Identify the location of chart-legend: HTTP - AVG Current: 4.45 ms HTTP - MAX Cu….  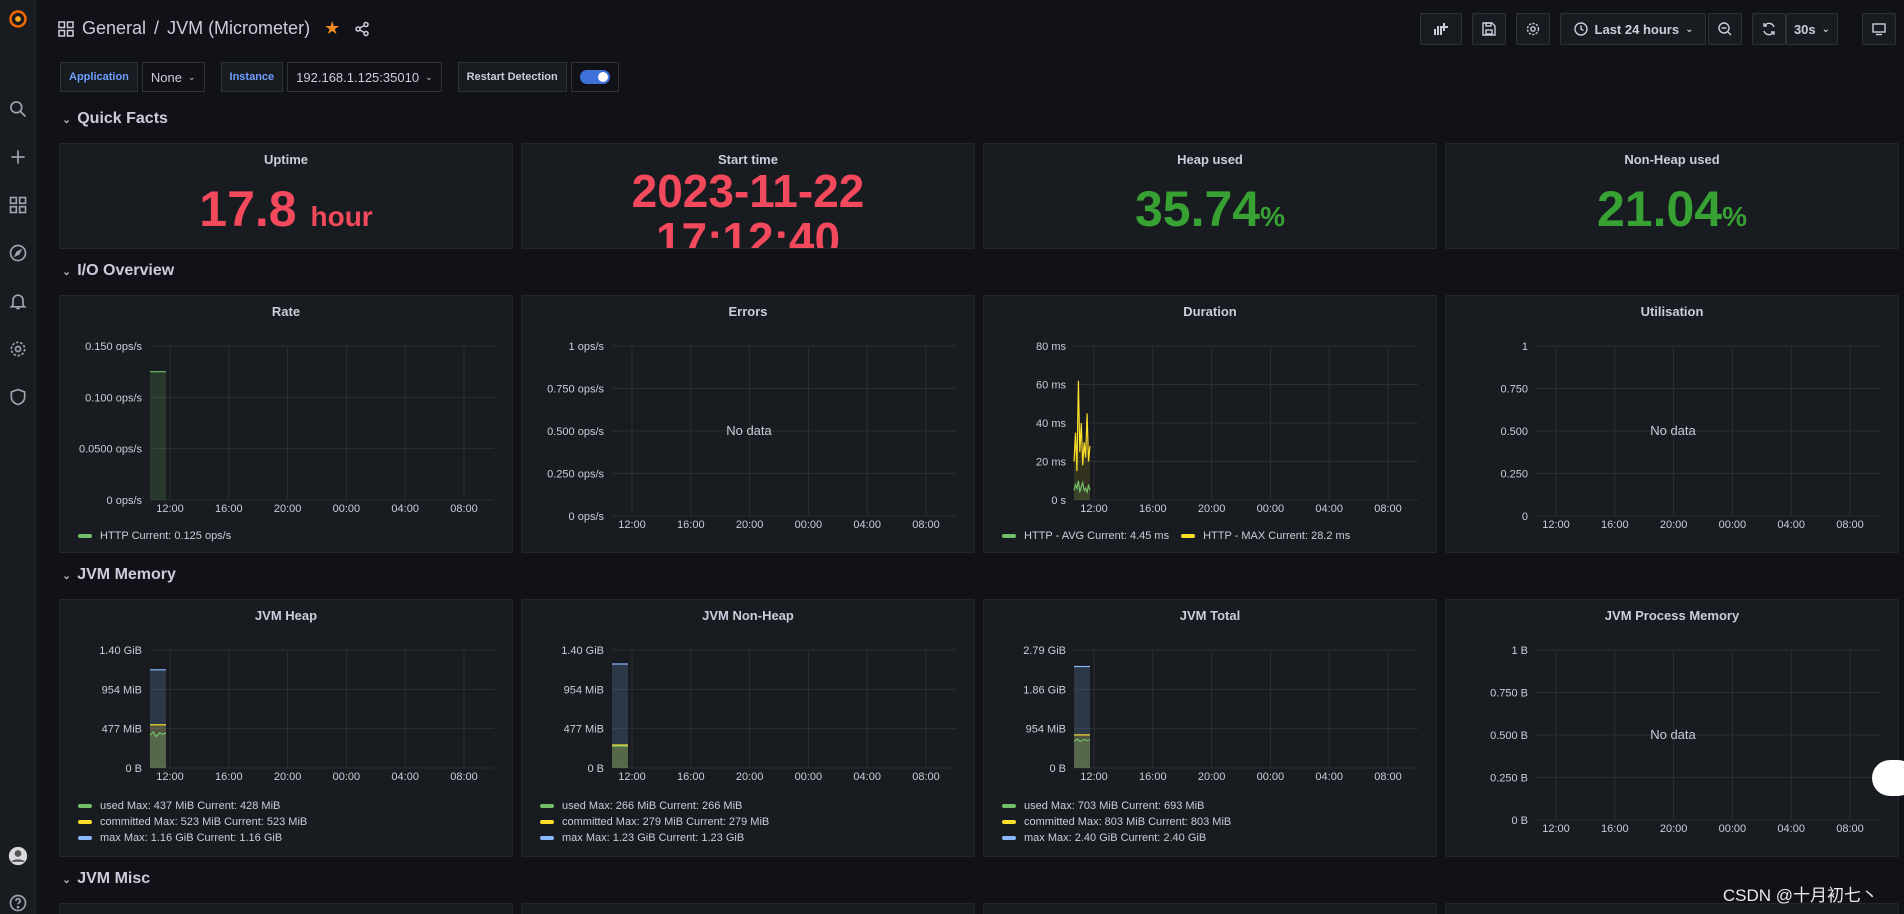
(1176, 536).